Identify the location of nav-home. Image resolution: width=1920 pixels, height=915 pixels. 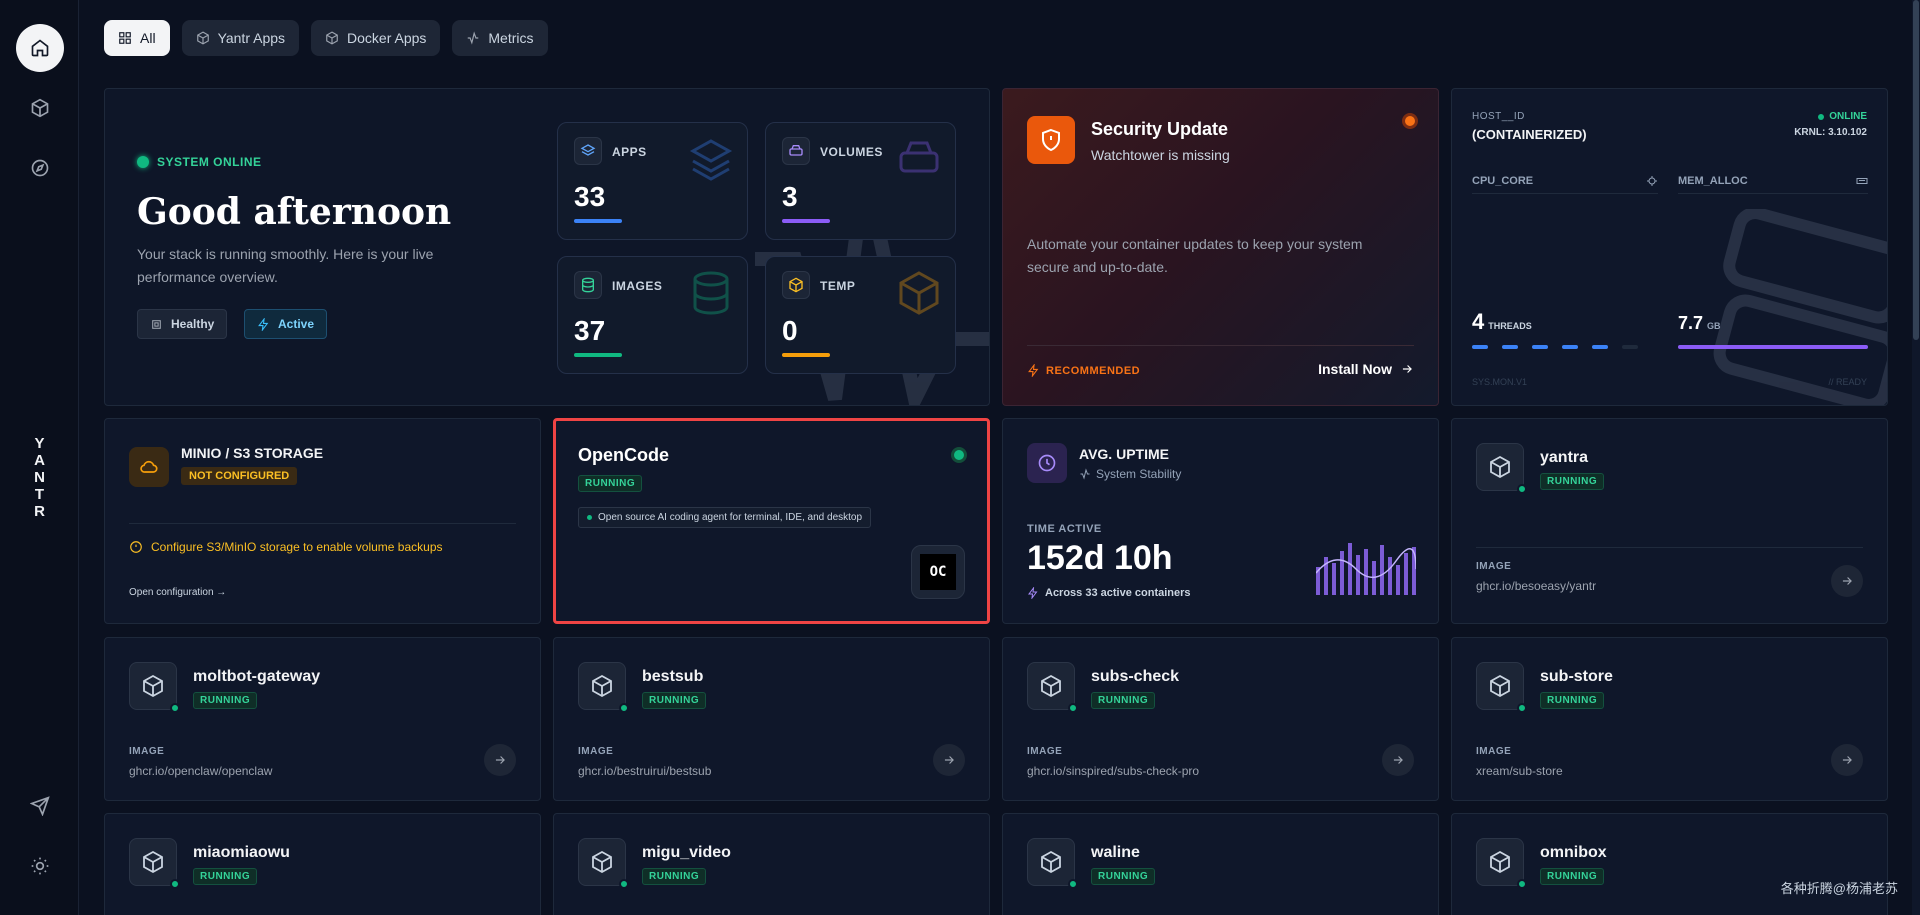
(40, 48).